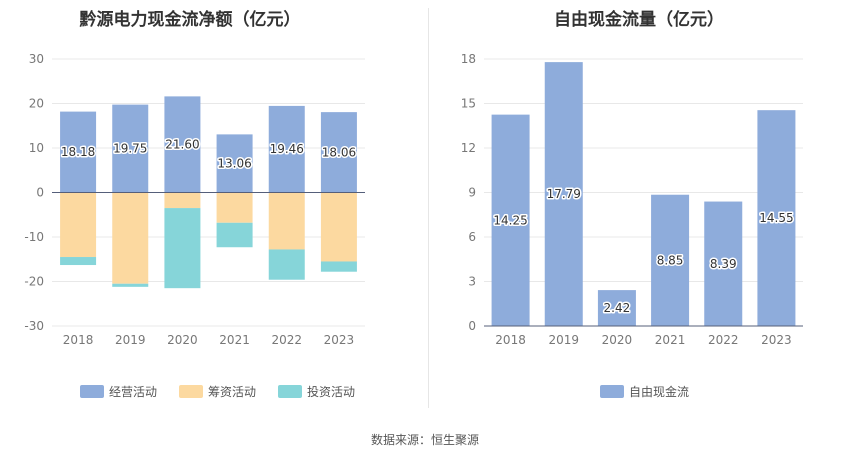  I want to click on legend-item-investing: 投资活动, so click(316, 391).